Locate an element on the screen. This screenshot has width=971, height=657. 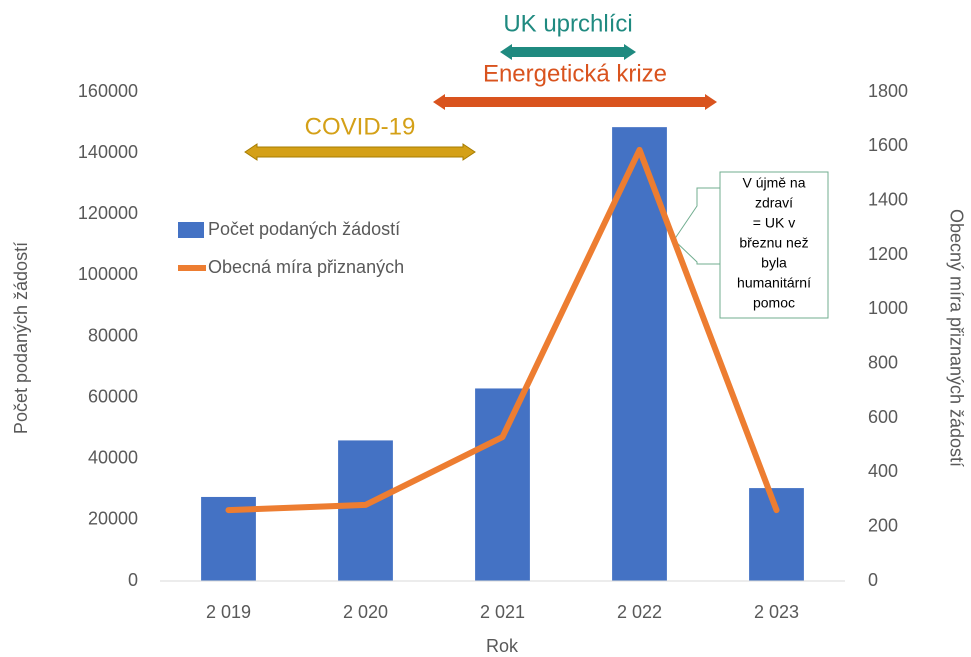
legend-label: Obecná míra přiznaných is located at coordinates (306, 267).